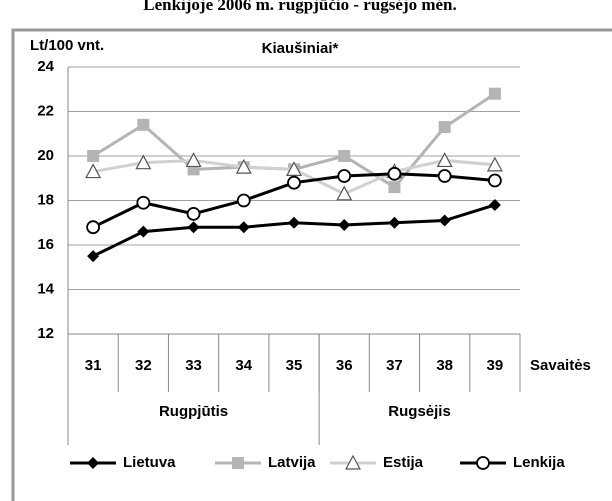 This screenshot has width=612, height=501. What do you see at coordinates (444, 365) in the screenshot?
I see `x-tick-label: 38` at bounding box center [444, 365].